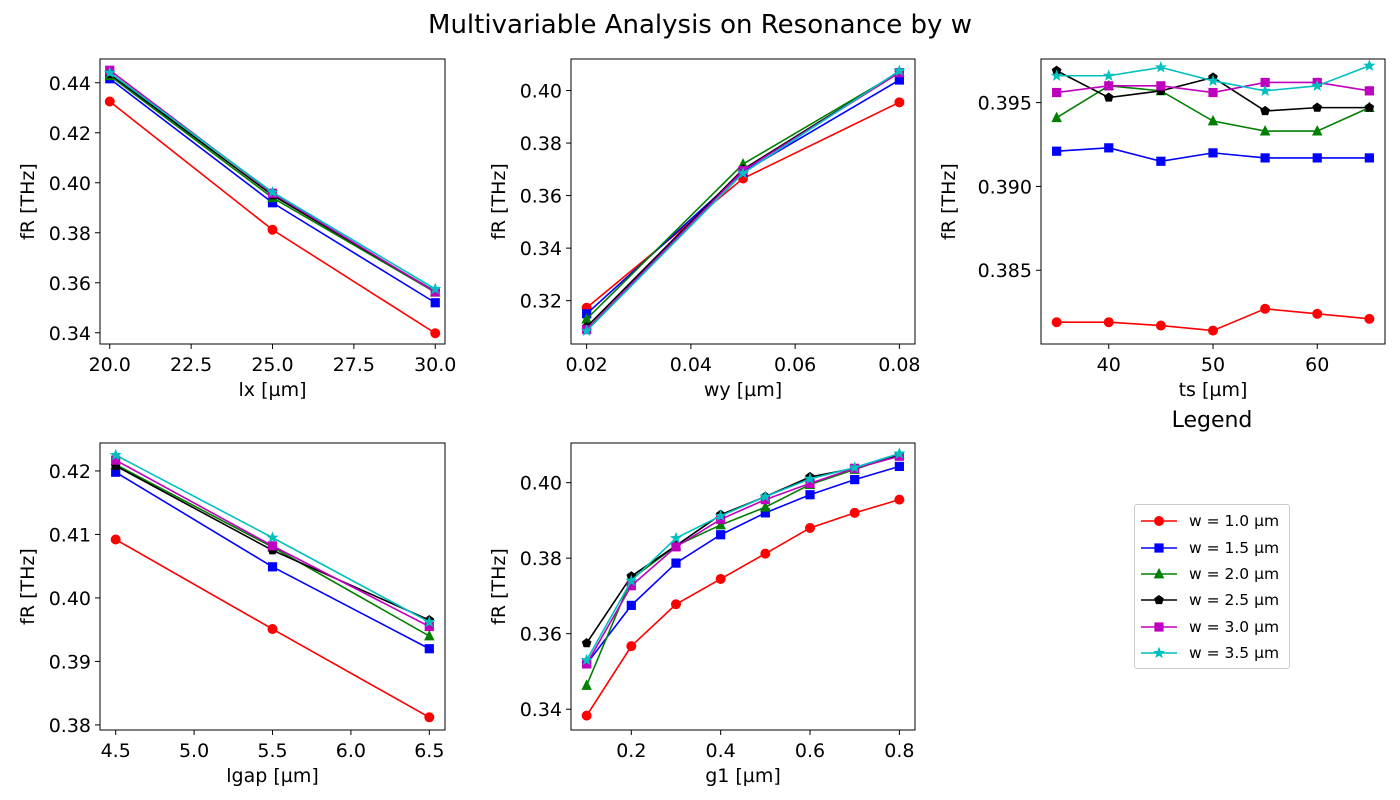 This screenshot has width=1400, height=800. Describe the element at coordinates (1159, 573) in the screenshot. I see `legend-marker` at that location.